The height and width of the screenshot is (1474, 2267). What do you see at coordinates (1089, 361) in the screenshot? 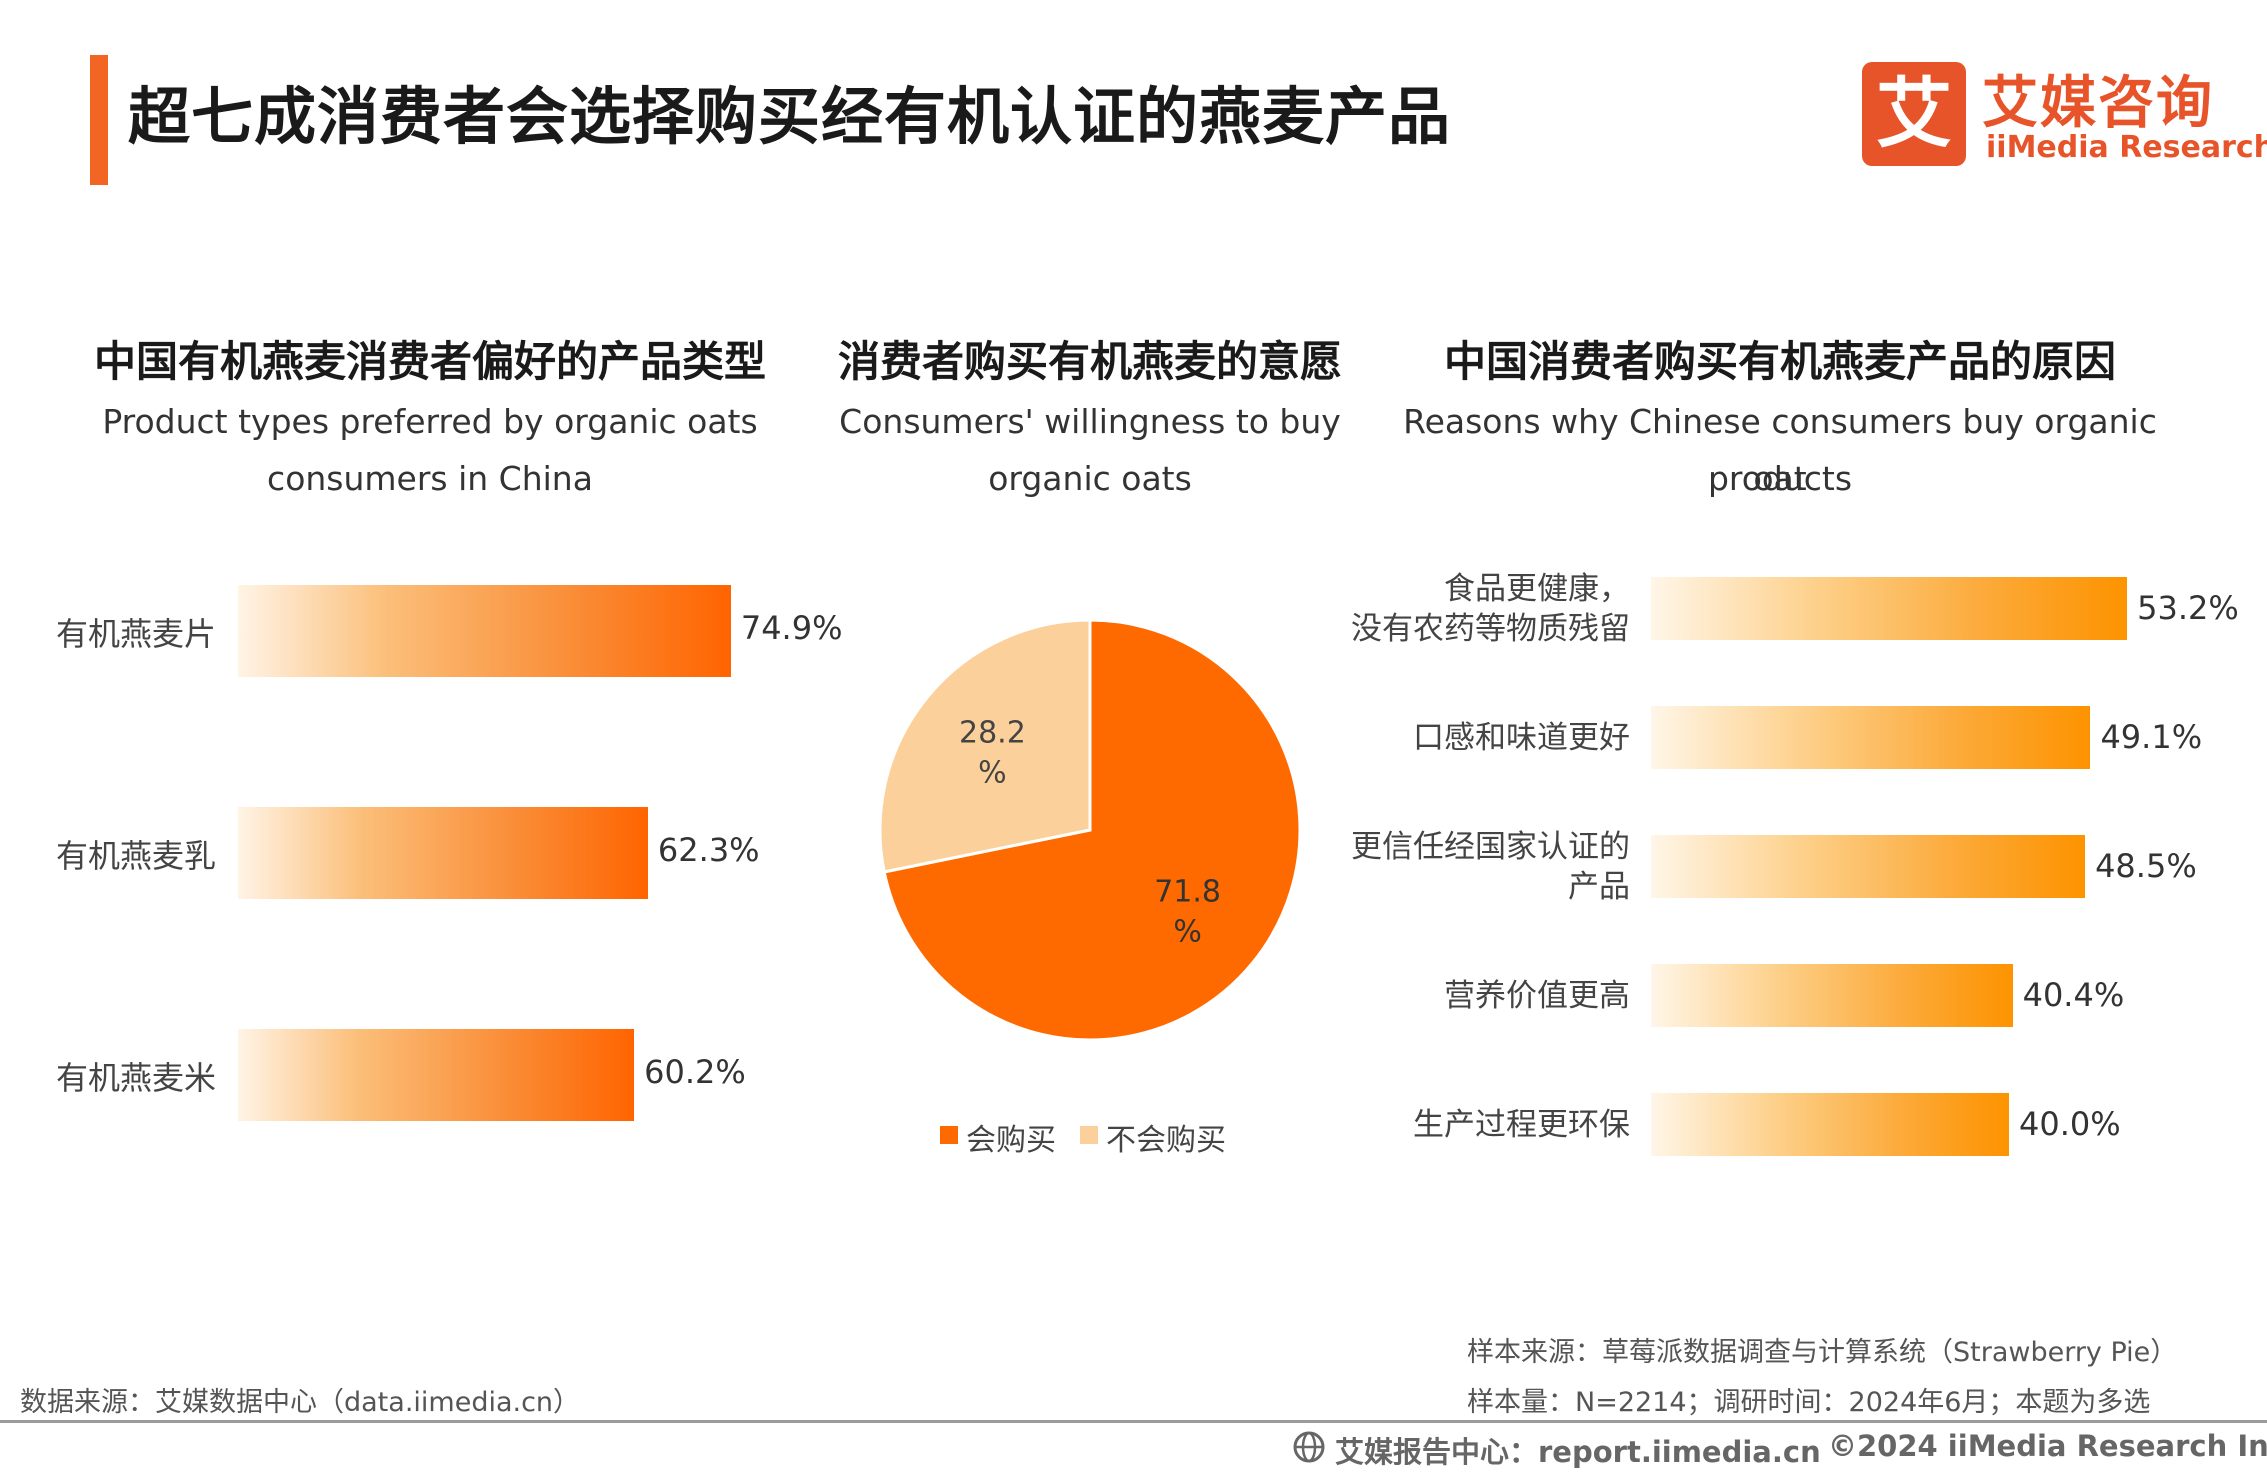
I see `chart2-title: 消费者购买有机燕麦的意愿` at bounding box center [1089, 361].